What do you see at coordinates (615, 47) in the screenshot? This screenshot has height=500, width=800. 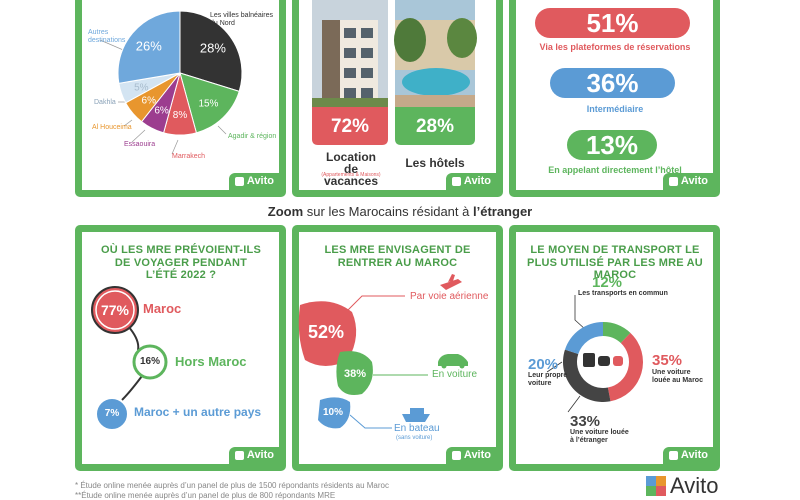 I see `item-label: Via les plateformes de réservations` at bounding box center [615, 47].